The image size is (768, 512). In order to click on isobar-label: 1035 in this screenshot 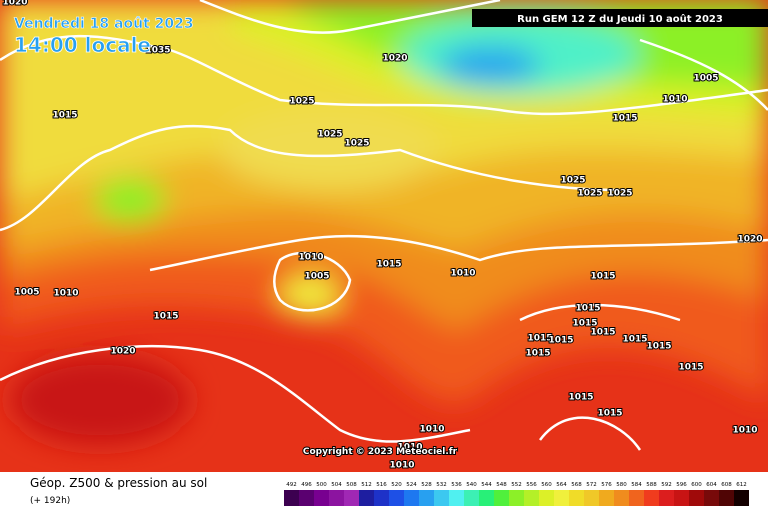, I will do `click(157, 51)`.